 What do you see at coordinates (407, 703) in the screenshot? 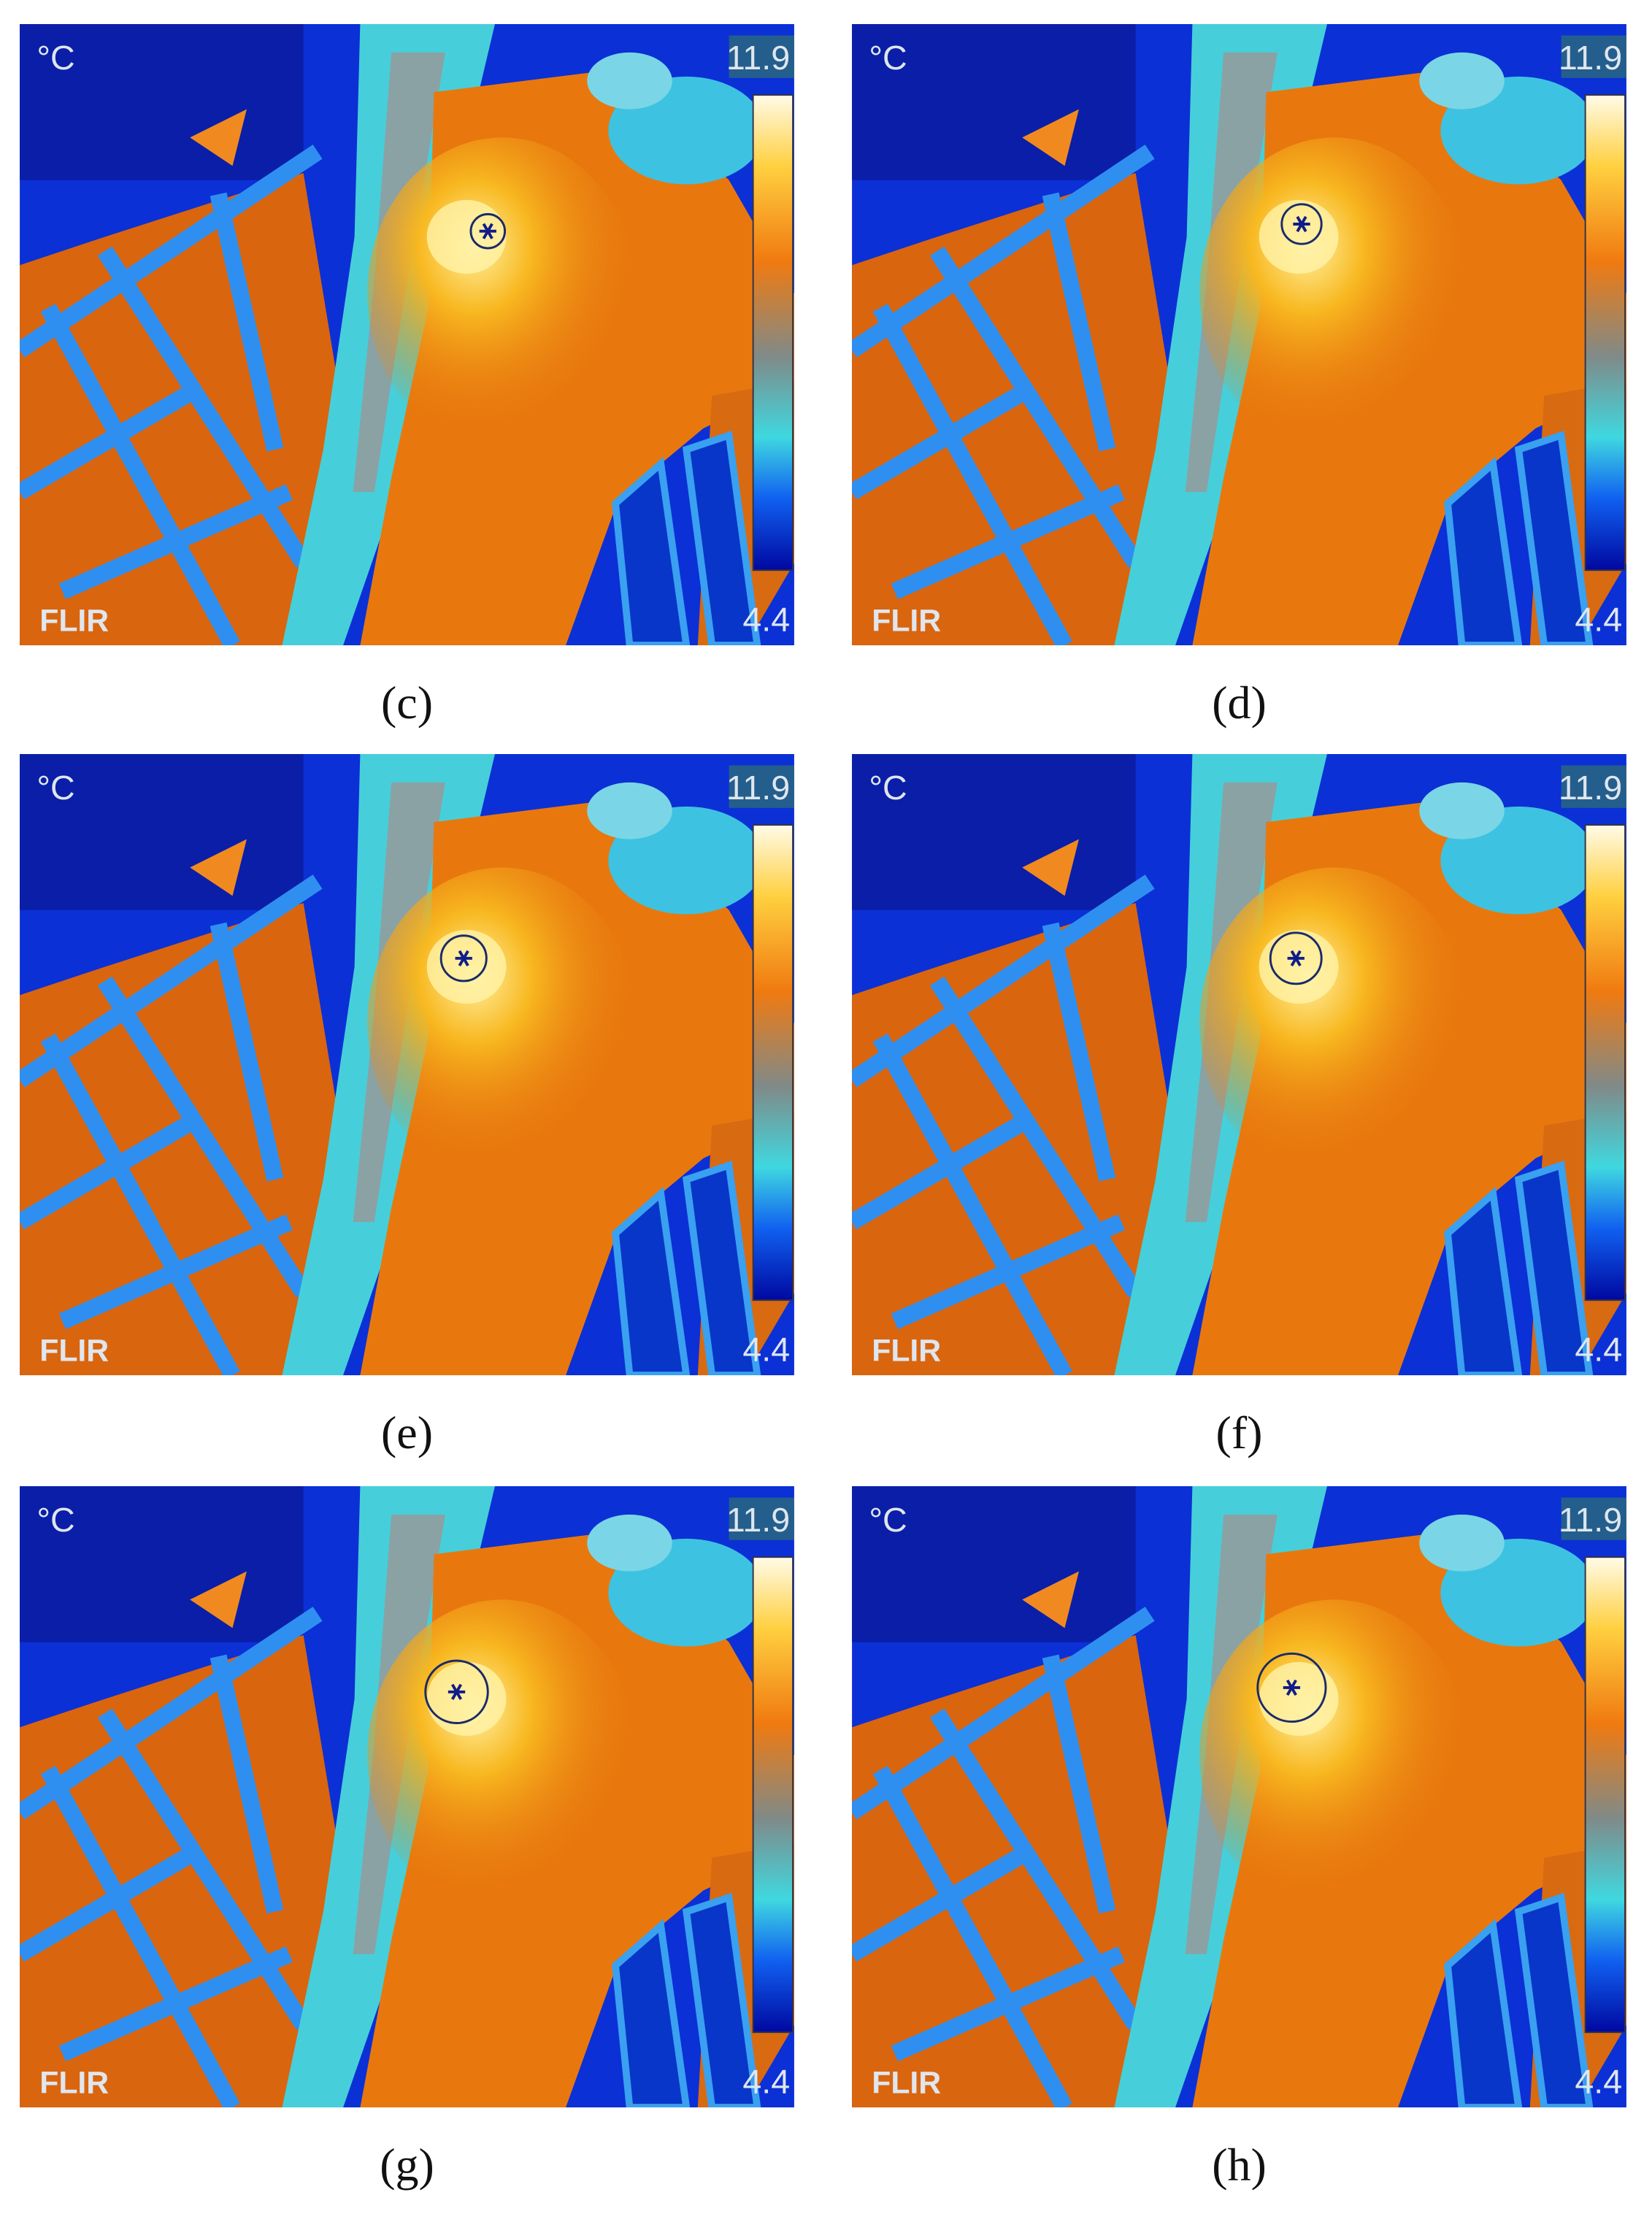
I see `panel-label: (c)` at bounding box center [407, 703].